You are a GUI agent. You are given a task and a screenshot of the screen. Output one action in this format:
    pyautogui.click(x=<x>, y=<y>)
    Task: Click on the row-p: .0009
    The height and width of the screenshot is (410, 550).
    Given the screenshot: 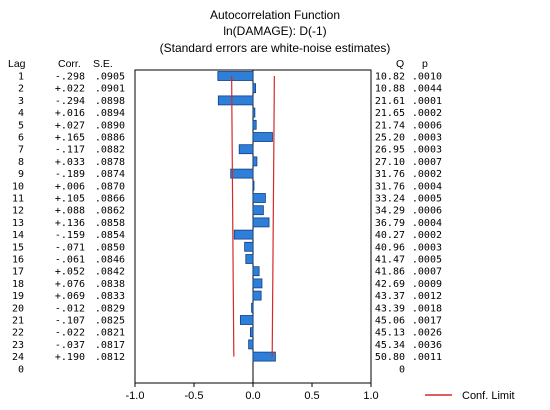 What is the action you would take?
    pyautogui.click(x=427, y=284)
    